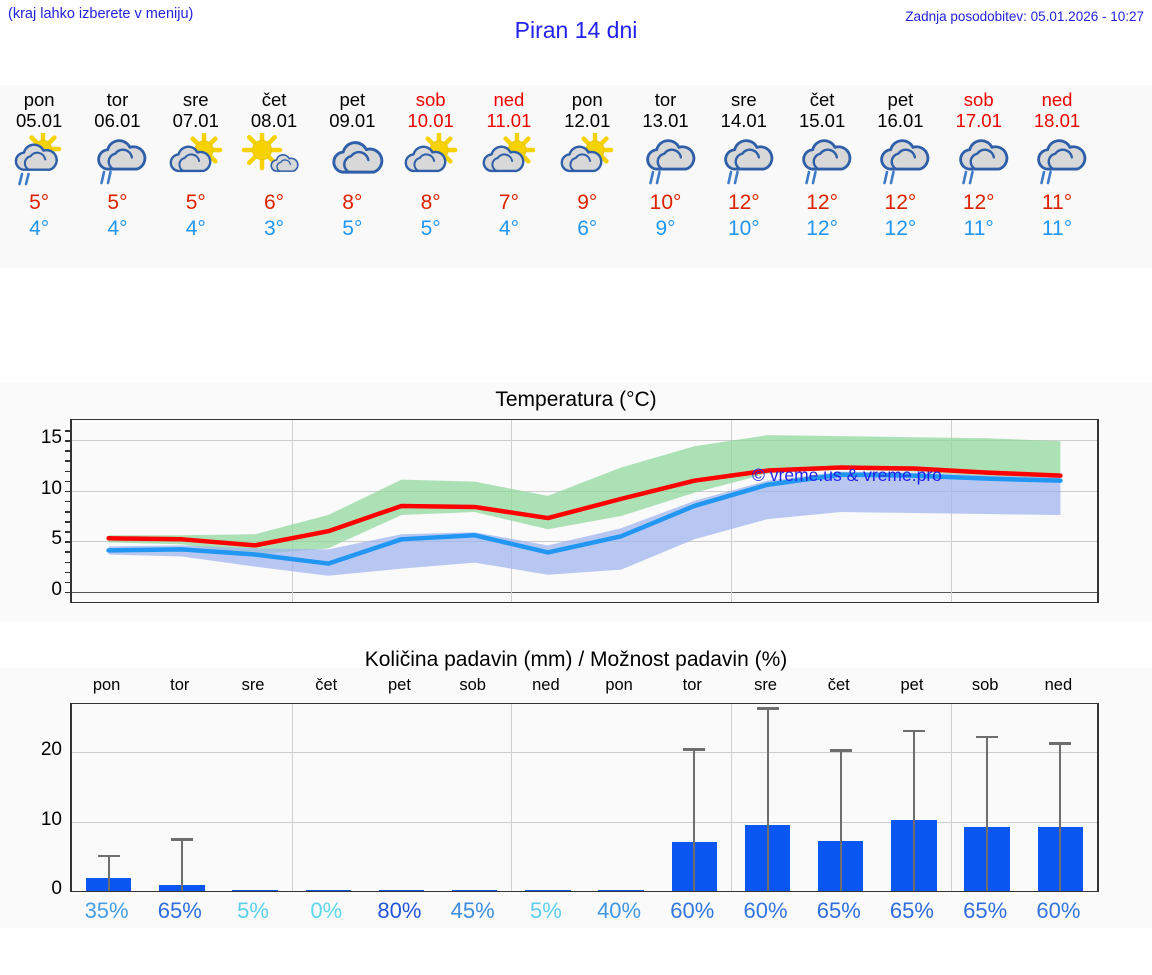  What do you see at coordinates (508, 202) in the screenshot?
I see `day-temp-max: 7°` at bounding box center [508, 202].